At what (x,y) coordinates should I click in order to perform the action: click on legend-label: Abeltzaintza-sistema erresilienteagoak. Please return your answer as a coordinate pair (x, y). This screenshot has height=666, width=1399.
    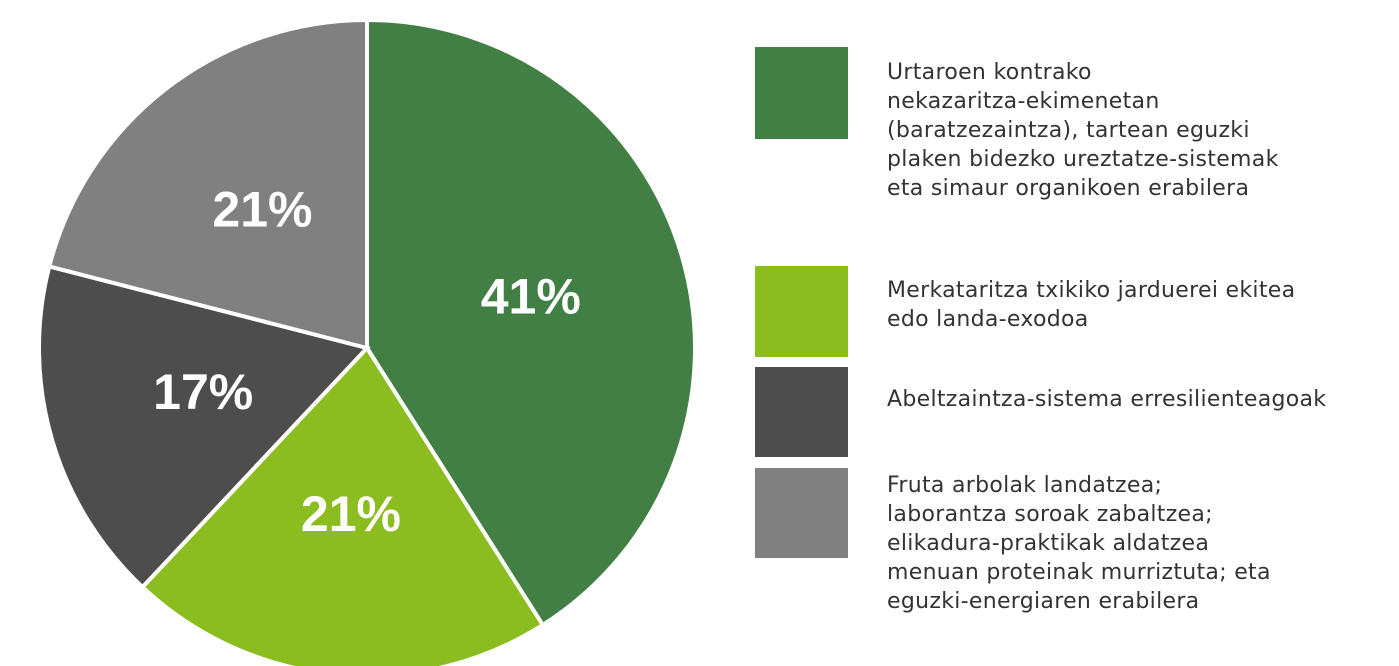
    Looking at the image, I should click on (1107, 399).